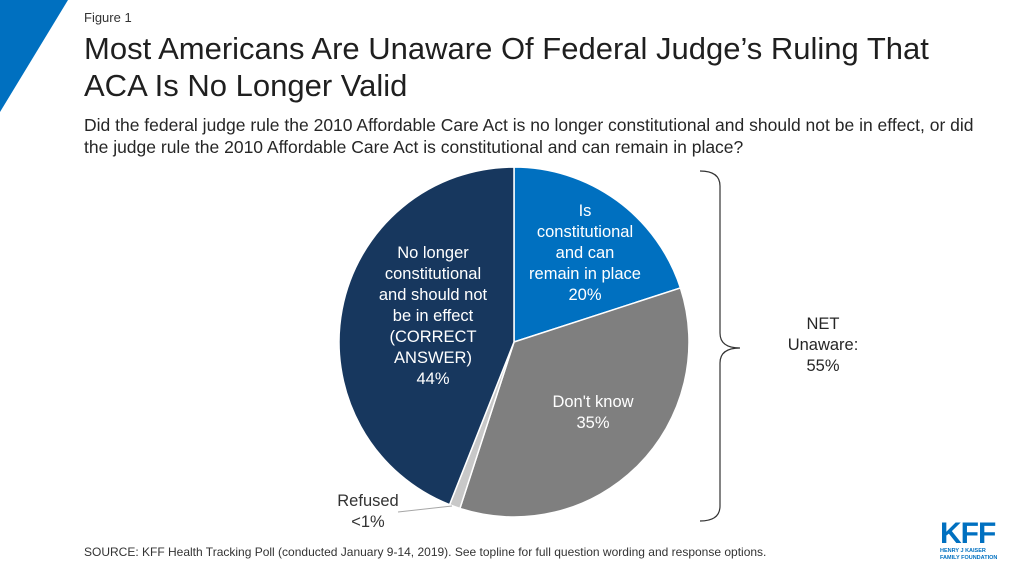 The width and height of the screenshot is (1024, 576). I want to click on net-unaware-bracket, so click(720, 346).